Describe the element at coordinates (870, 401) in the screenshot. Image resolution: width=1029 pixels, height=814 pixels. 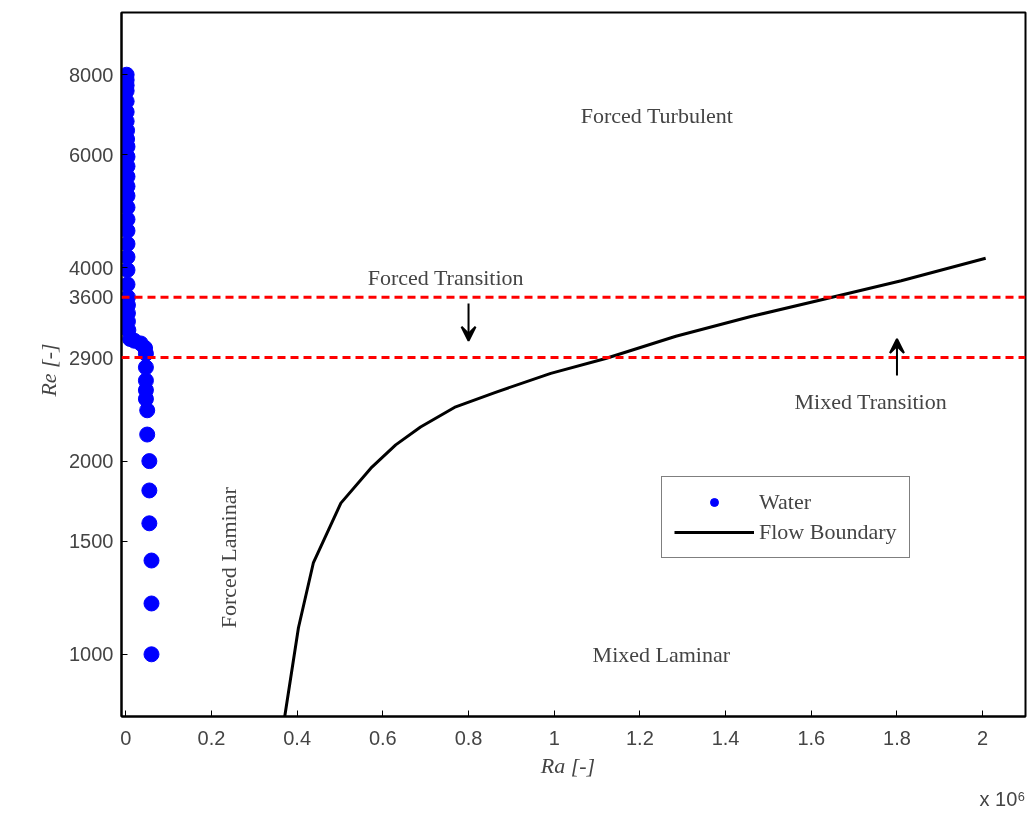
I see `annotation: Mixed Transition` at that location.